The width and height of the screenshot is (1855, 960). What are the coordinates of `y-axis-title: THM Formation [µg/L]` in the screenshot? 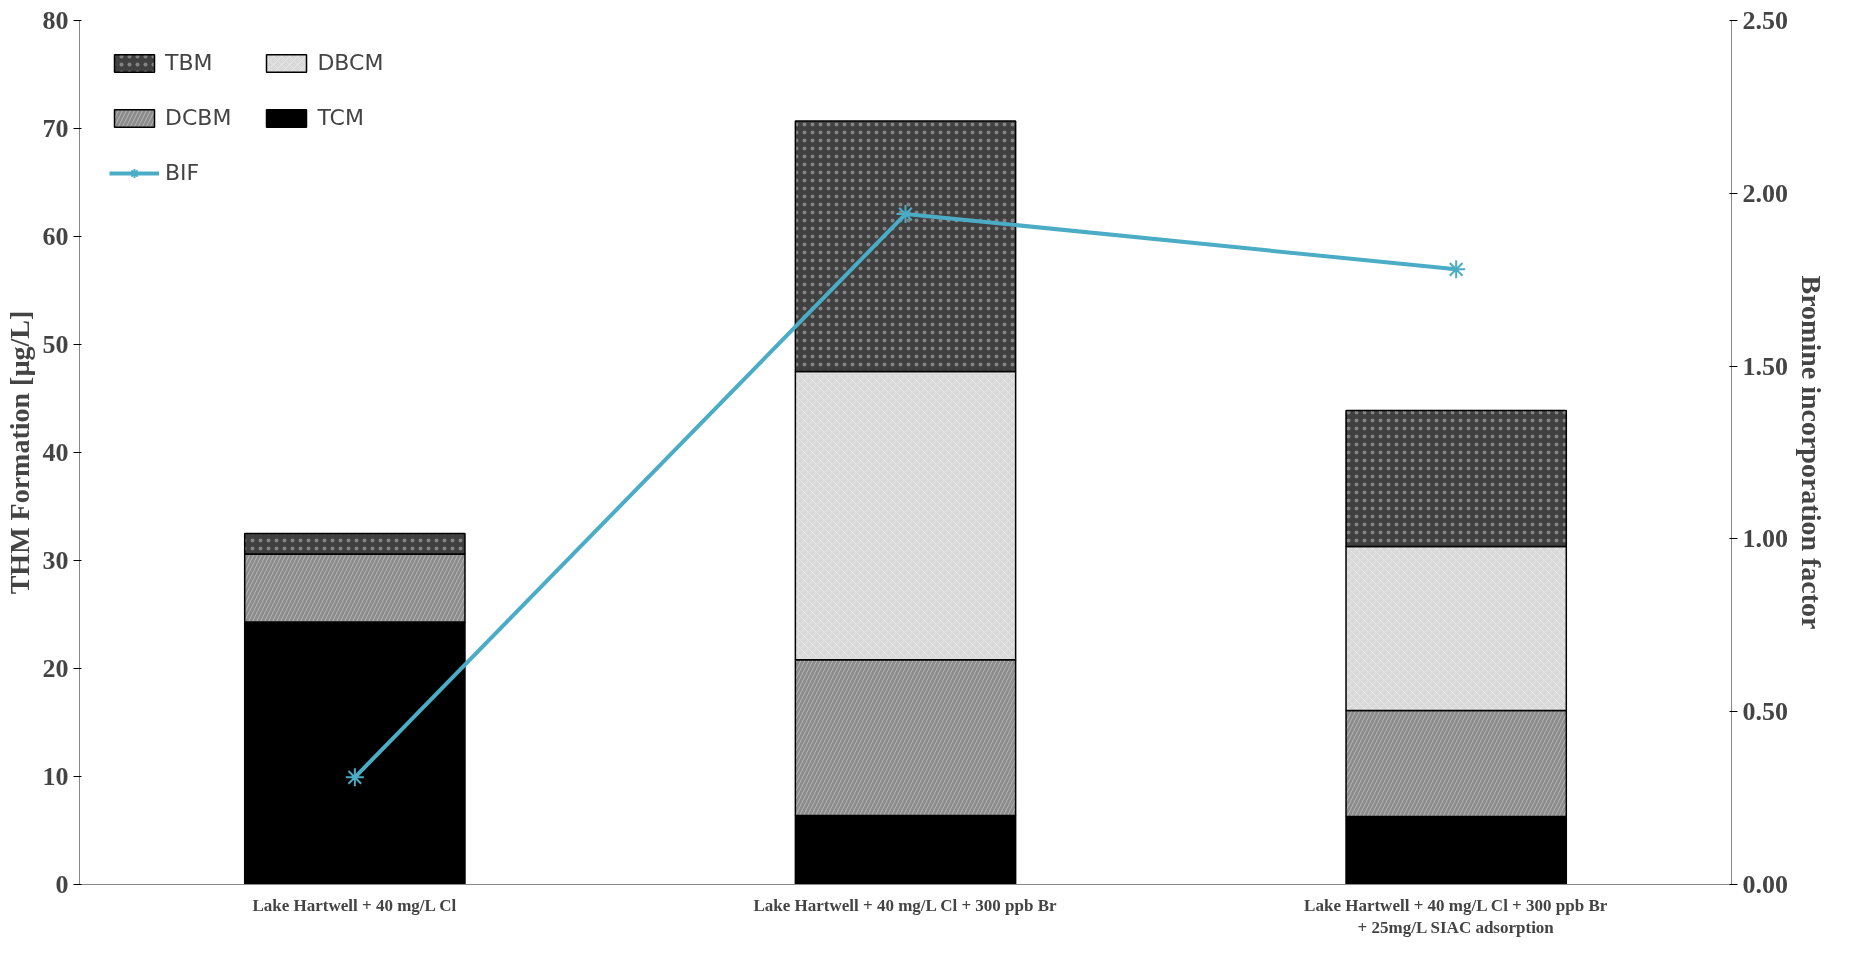 It's located at (19, 452).